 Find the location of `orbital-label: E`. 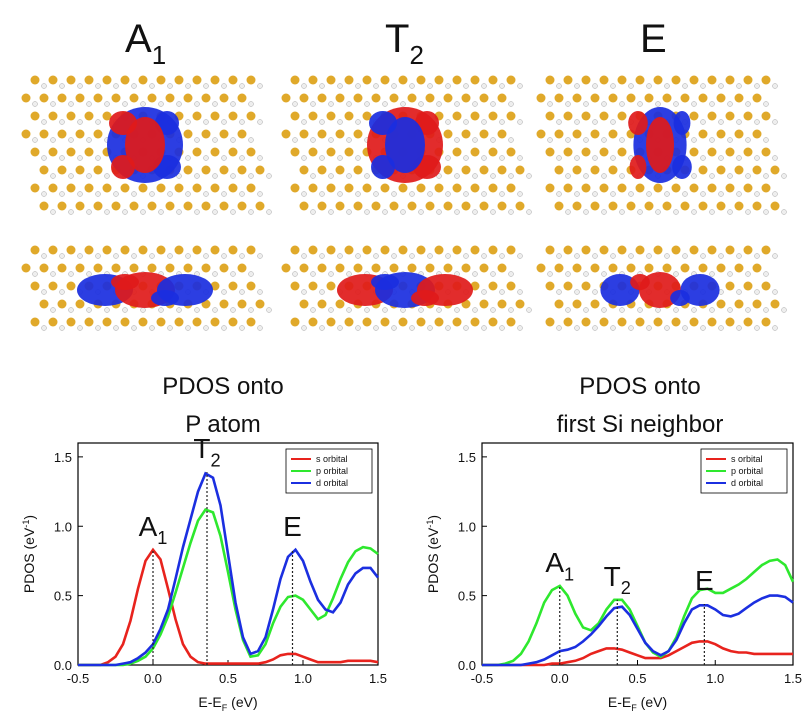

orbital-label: E is located at coordinates (653, 39).